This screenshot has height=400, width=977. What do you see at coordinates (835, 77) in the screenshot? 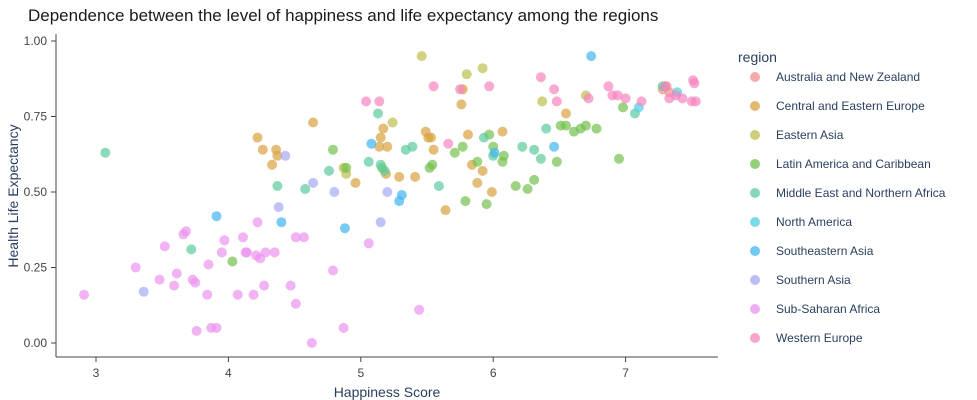
I see `legend-item-australia-and-new-zealand: Australia and New Zealand` at bounding box center [835, 77].